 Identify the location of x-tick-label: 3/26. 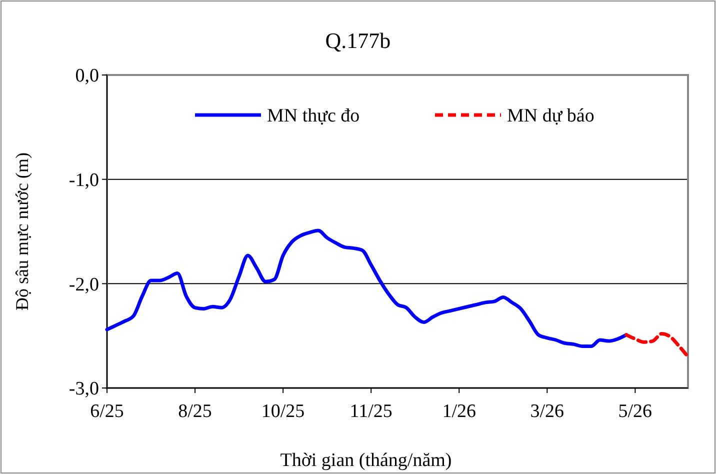
(547, 411).